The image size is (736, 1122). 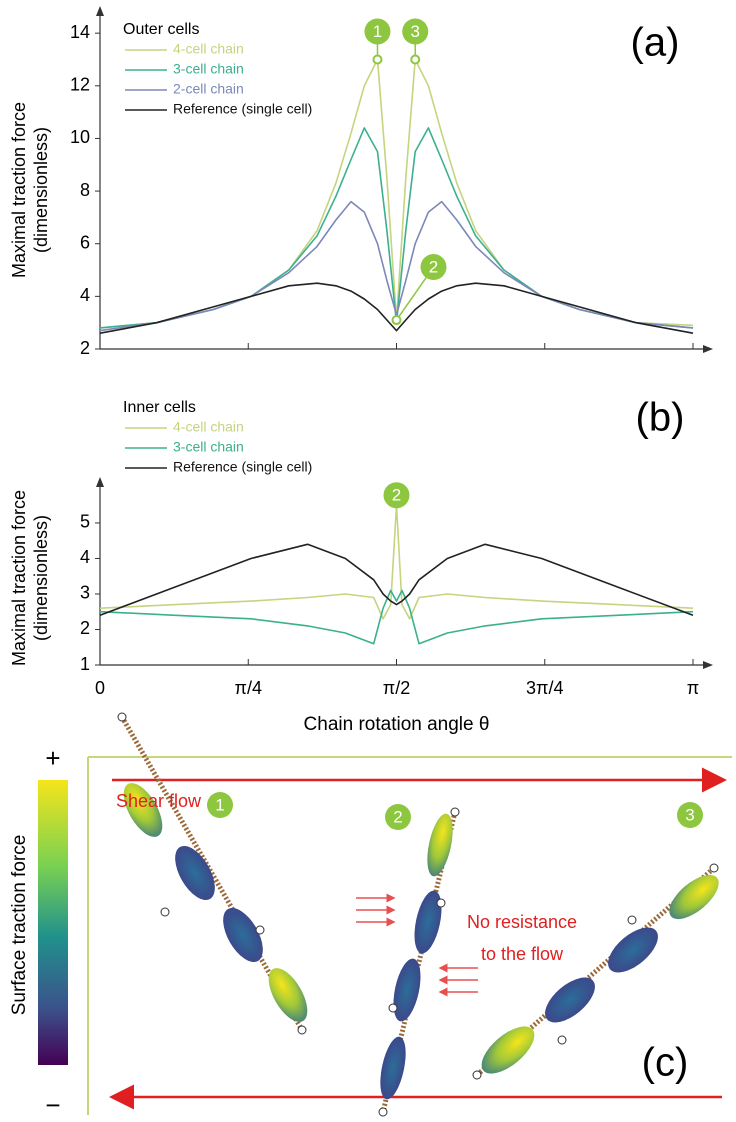 What do you see at coordinates (53, 922) in the screenshot?
I see `colorbar` at bounding box center [53, 922].